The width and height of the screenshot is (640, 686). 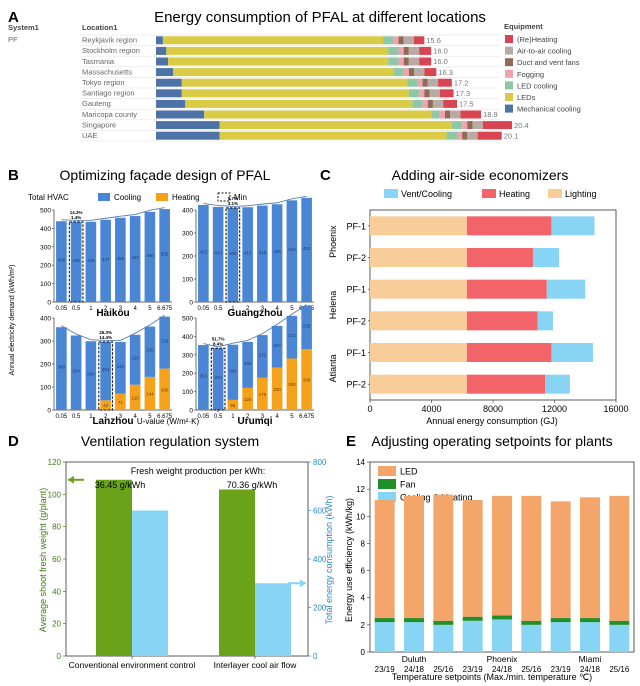 I want to click on y-tick-label-left: 80, so click(x=56, y=527).